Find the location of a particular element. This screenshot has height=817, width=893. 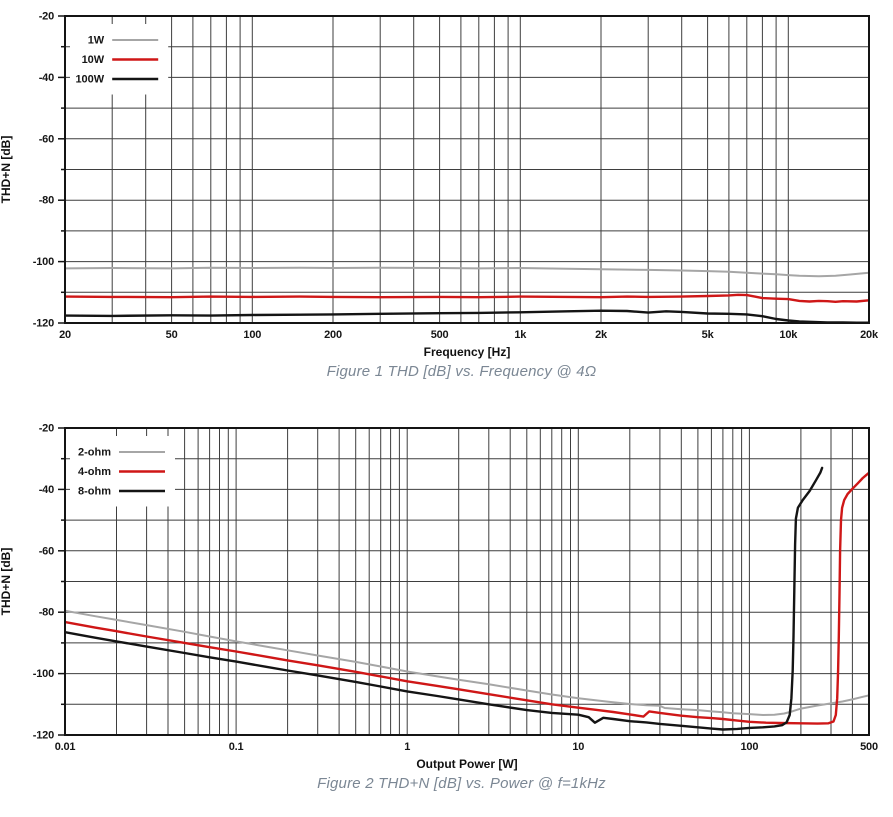

figure-2-caption: Figure 2 THD+N [dB] vs. Power @ f=1kHz is located at coordinates (461, 783).